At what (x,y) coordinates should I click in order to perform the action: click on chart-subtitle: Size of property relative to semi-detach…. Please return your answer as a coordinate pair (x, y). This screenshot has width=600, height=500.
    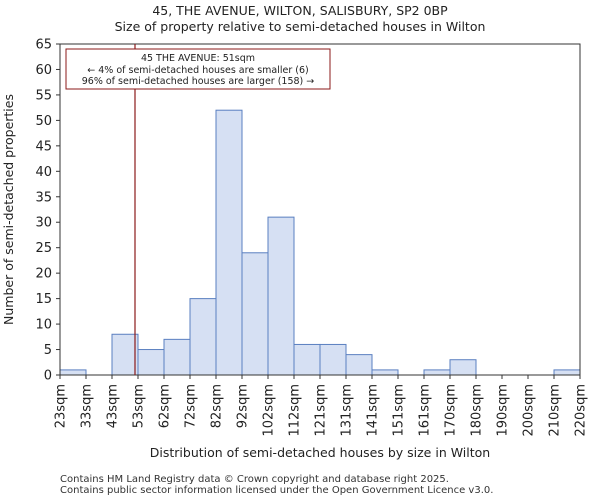
    Looking at the image, I should click on (300, 26).